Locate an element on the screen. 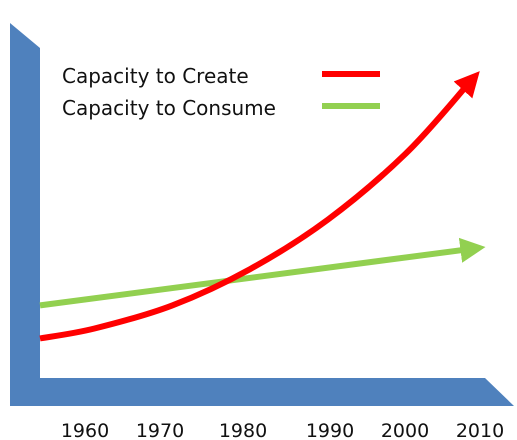 Image resolution: width=517 pixels, height=440 pixels. x-tick-label-1980: 1980 is located at coordinates (243, 430).